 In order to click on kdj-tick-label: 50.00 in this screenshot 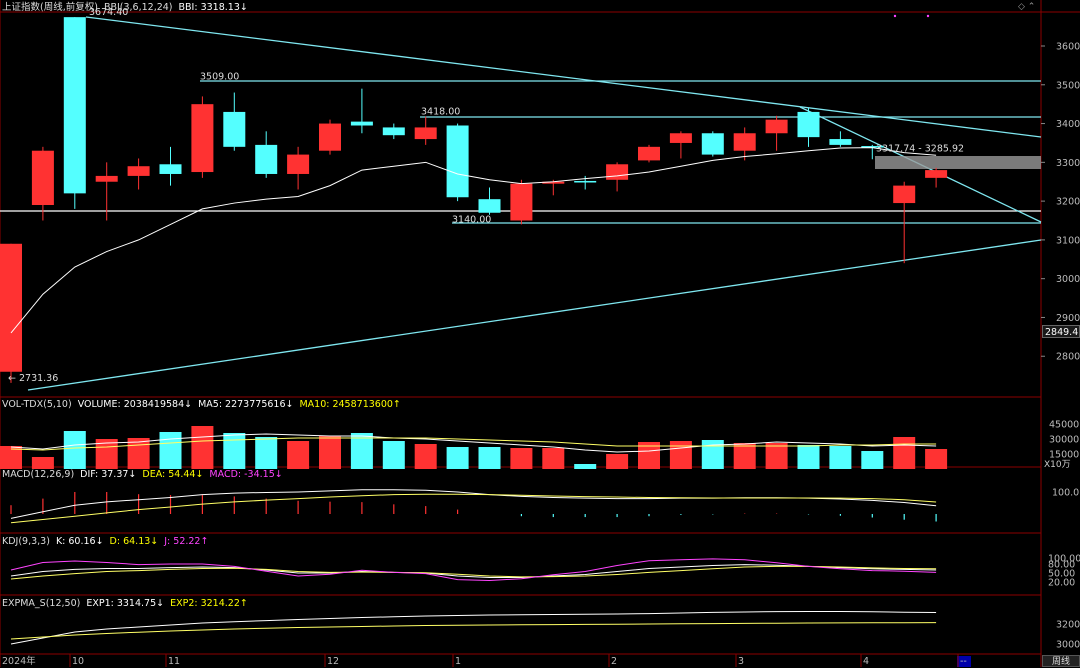, I will do `click(1061, 574)`.